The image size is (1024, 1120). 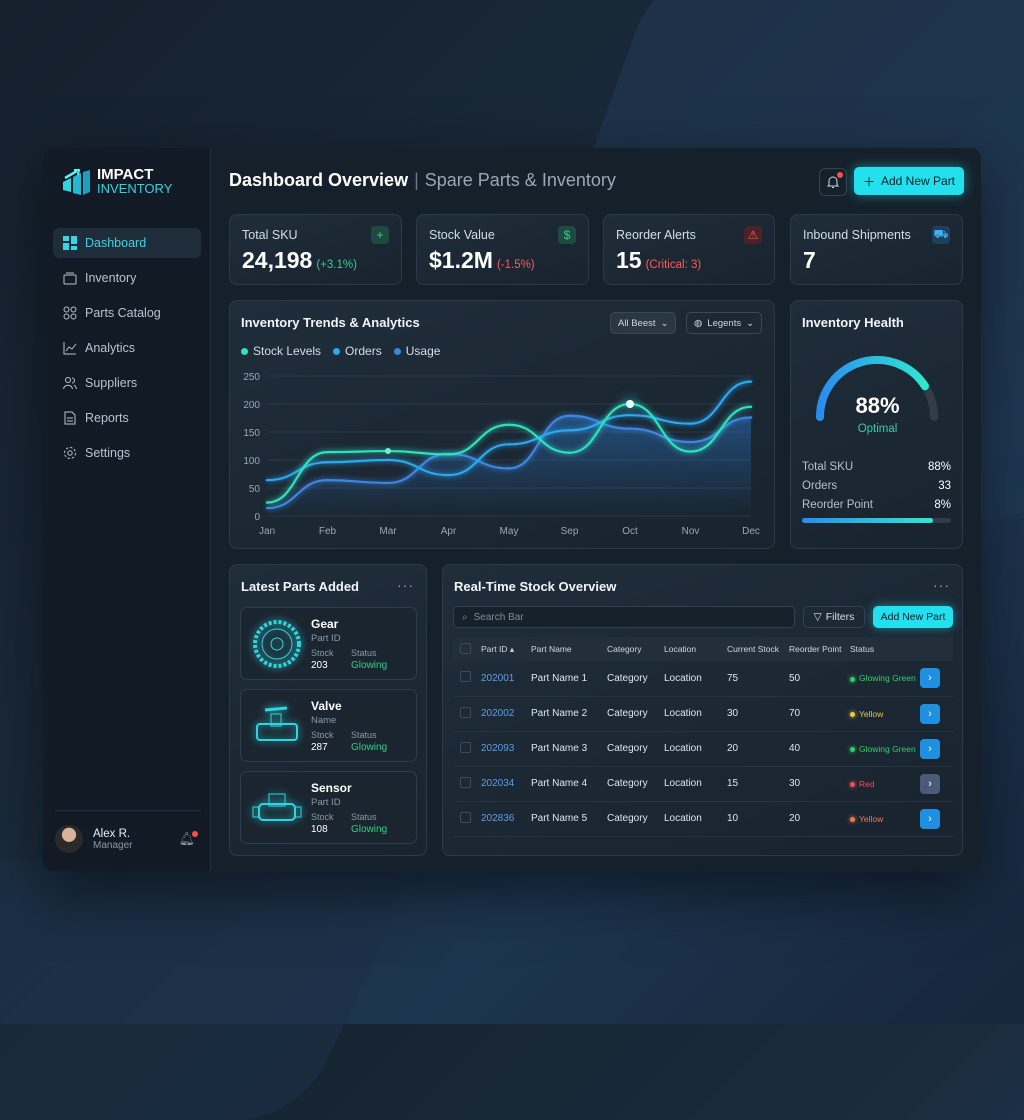 I want to click on sidebar-item-reports: Reports, so click(x=127, y=418).